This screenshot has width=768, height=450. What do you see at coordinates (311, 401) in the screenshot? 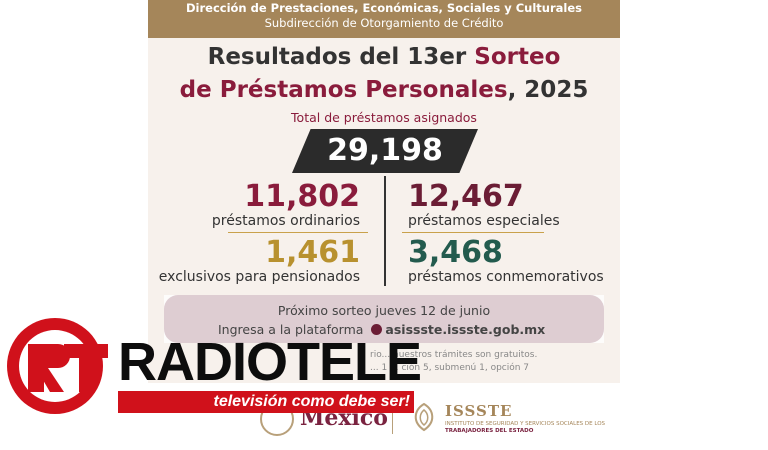
I see `radiotele-slogan: televisión como debe ser!` at bounding box center [311, 401].